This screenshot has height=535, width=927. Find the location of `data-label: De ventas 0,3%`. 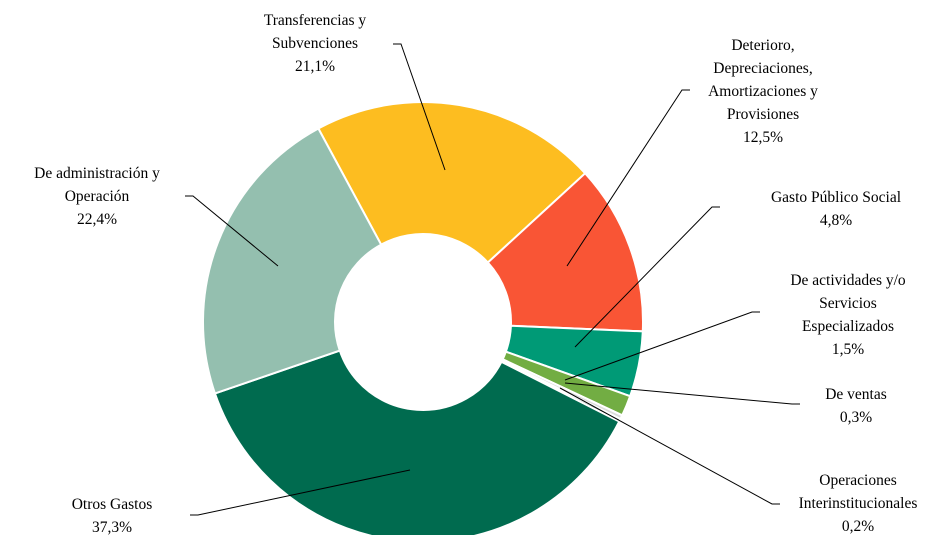

data-label: De ventas 0,3% is located at coordinates (856, 406).